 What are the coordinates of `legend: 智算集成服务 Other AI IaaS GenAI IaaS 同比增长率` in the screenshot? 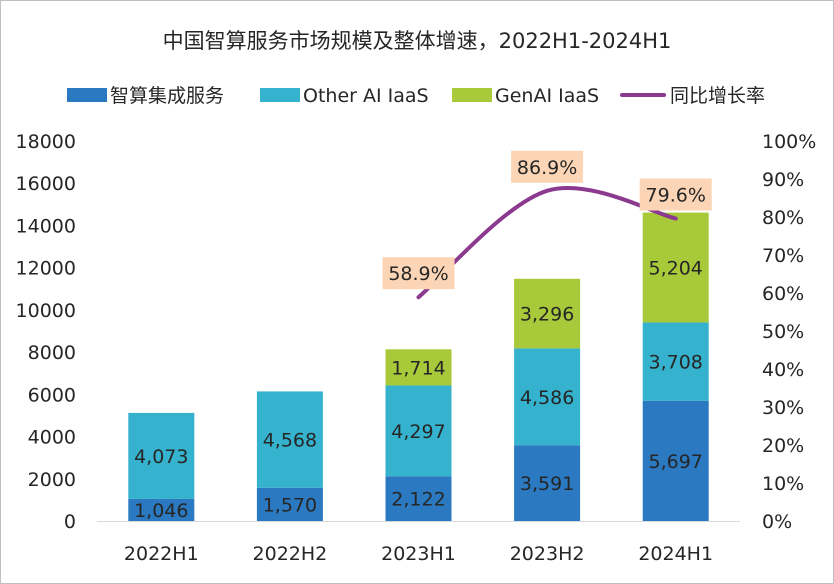 It's located at (416, 96).